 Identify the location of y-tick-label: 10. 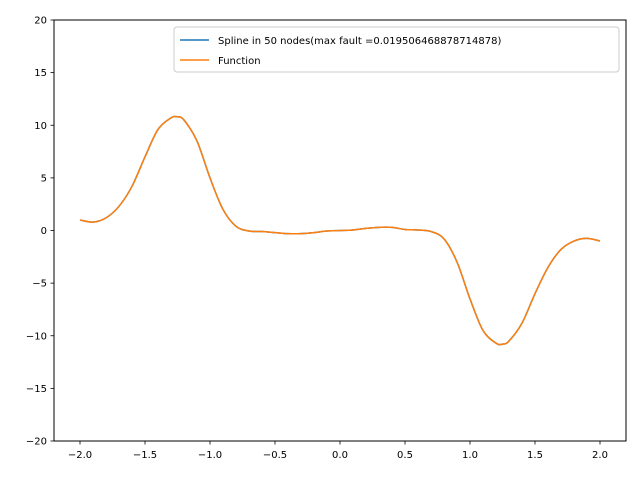
(40, 126).